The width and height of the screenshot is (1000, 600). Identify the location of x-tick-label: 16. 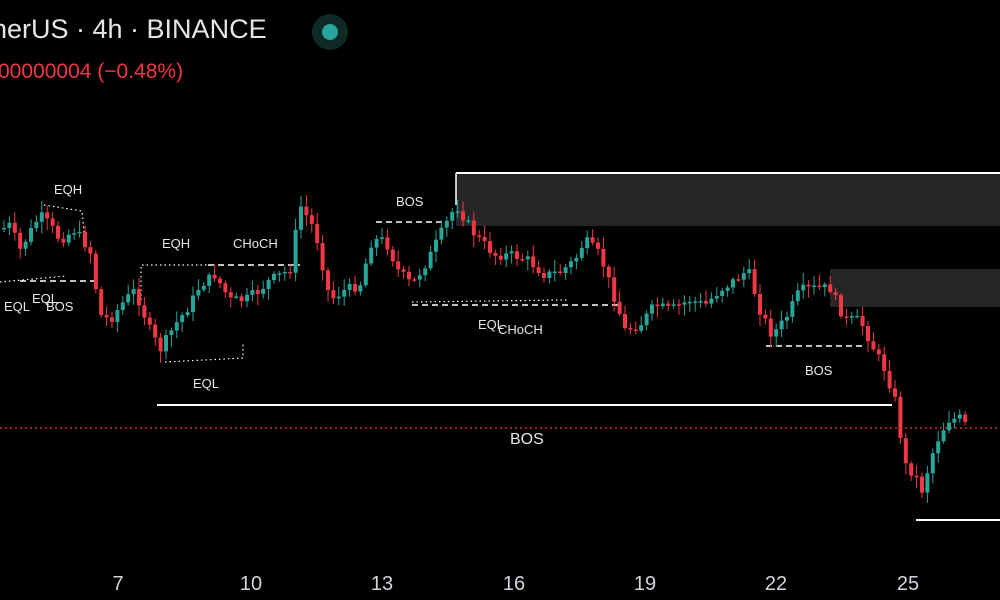
(514, 584).